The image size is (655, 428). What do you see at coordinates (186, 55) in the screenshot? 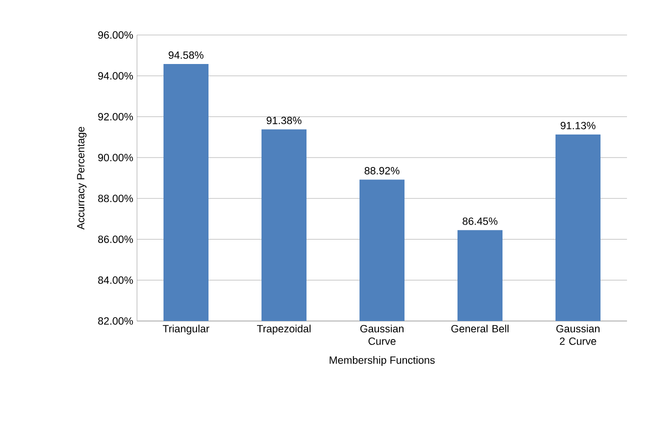
I see `data-label: 94.58%` at bounding box center [186, 55].